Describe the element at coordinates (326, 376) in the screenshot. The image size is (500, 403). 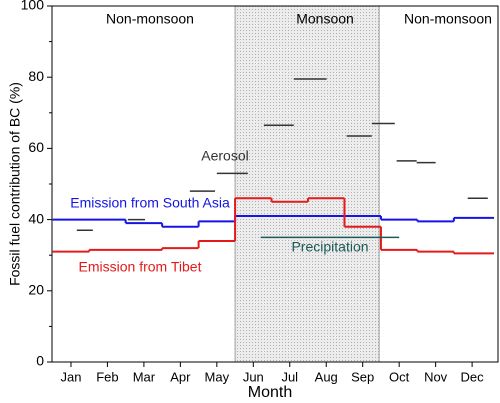
I see `x-tick-label: Aug` at that location.